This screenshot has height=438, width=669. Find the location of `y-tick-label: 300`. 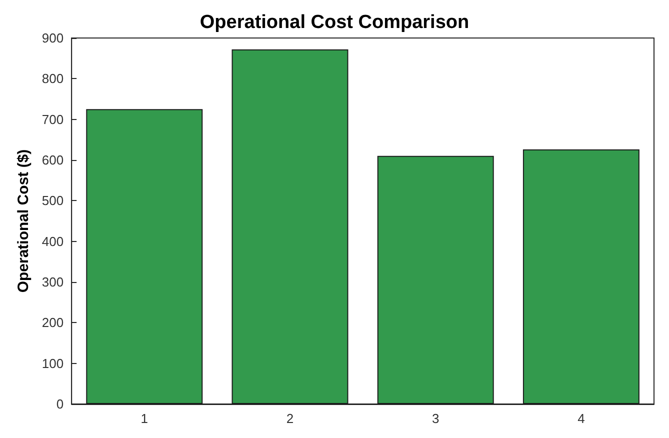

y-tick-label: 300 is located at coordinates (53, 282).